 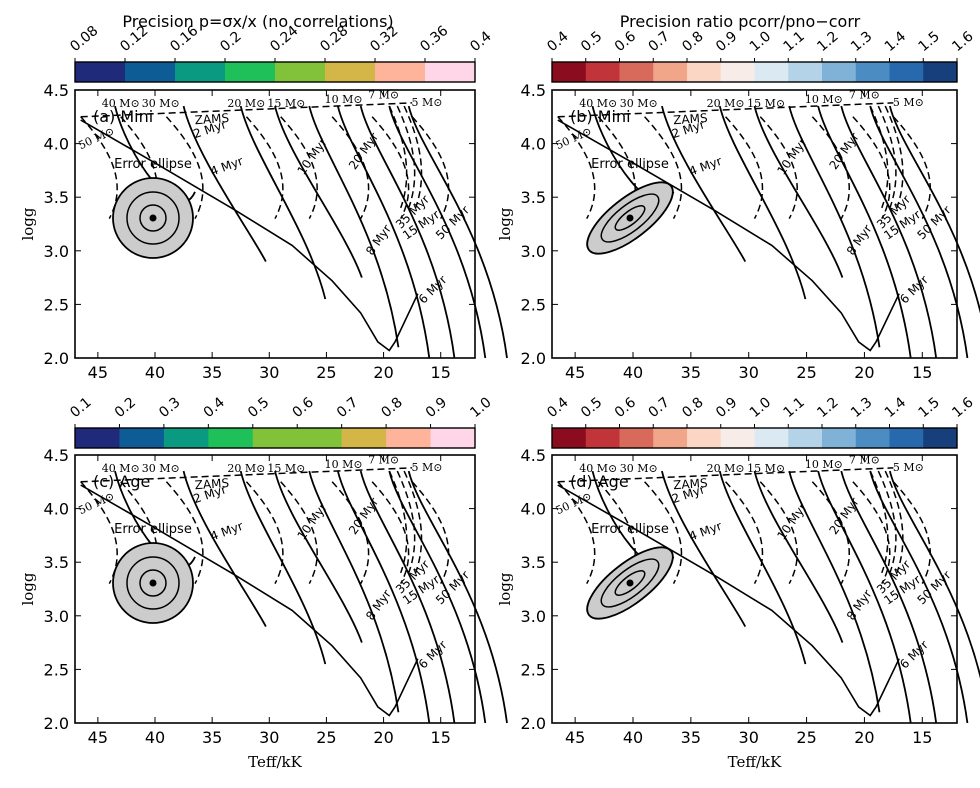 What do you see at coordinates (281, 53) in the screenshot?
I see `colorbar-a: 0.08 0.12 0.16 0.2 0.24 0.28 0.32 0.36 0.4` at bounding box center [281, 53].